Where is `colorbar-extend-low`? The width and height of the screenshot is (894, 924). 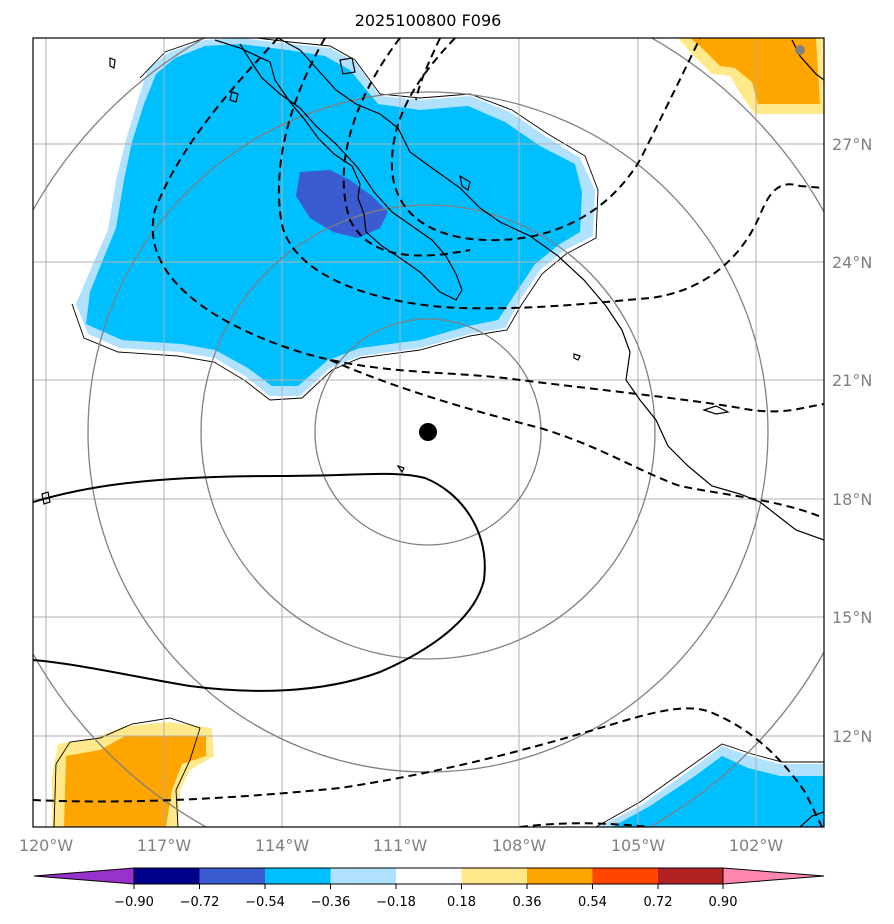 colorbar-extend-low is located at coordinates (84, 876).